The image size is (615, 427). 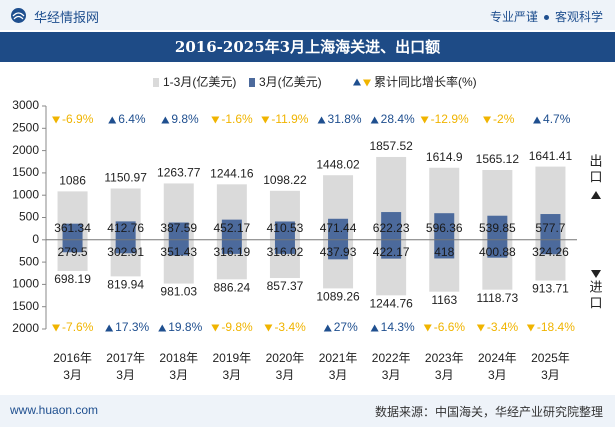 I want to click on label-import-month: 422.17, so click(x=391, y=252).